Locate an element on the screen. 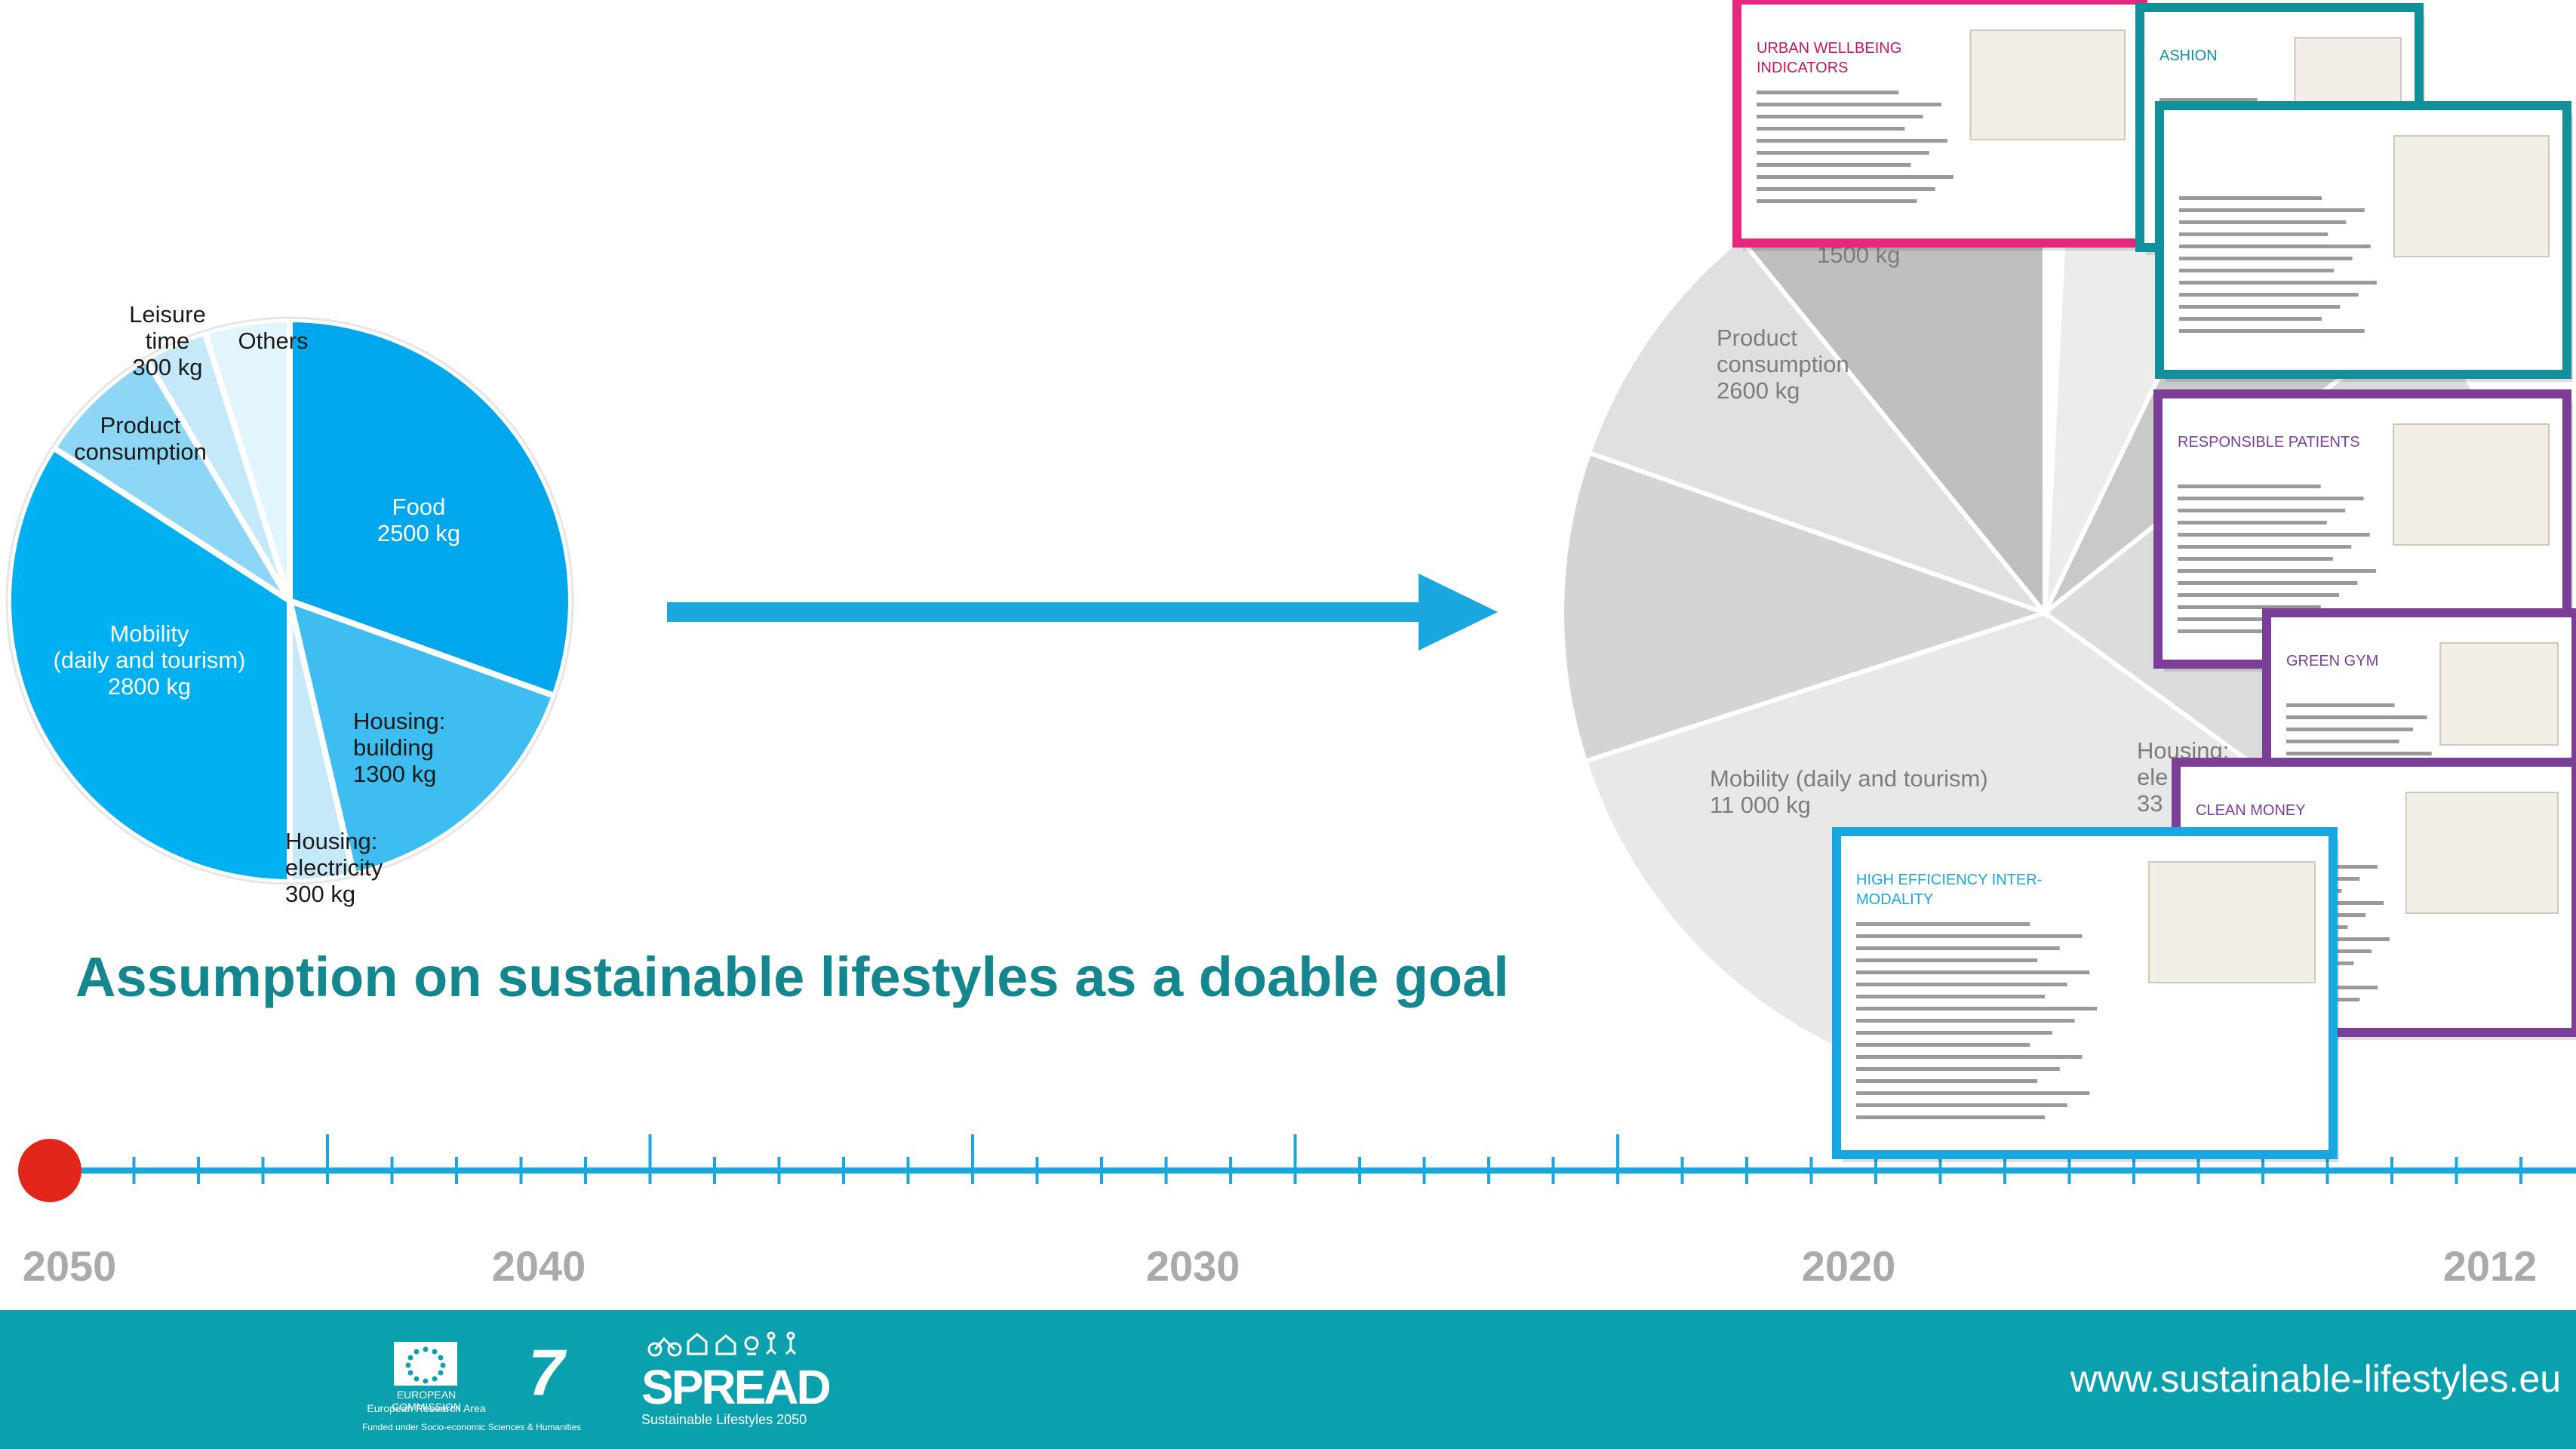 The height and width of the screenshot is (1449, 2576). fp7-number: 7 is located at coordinates (546, 1373).